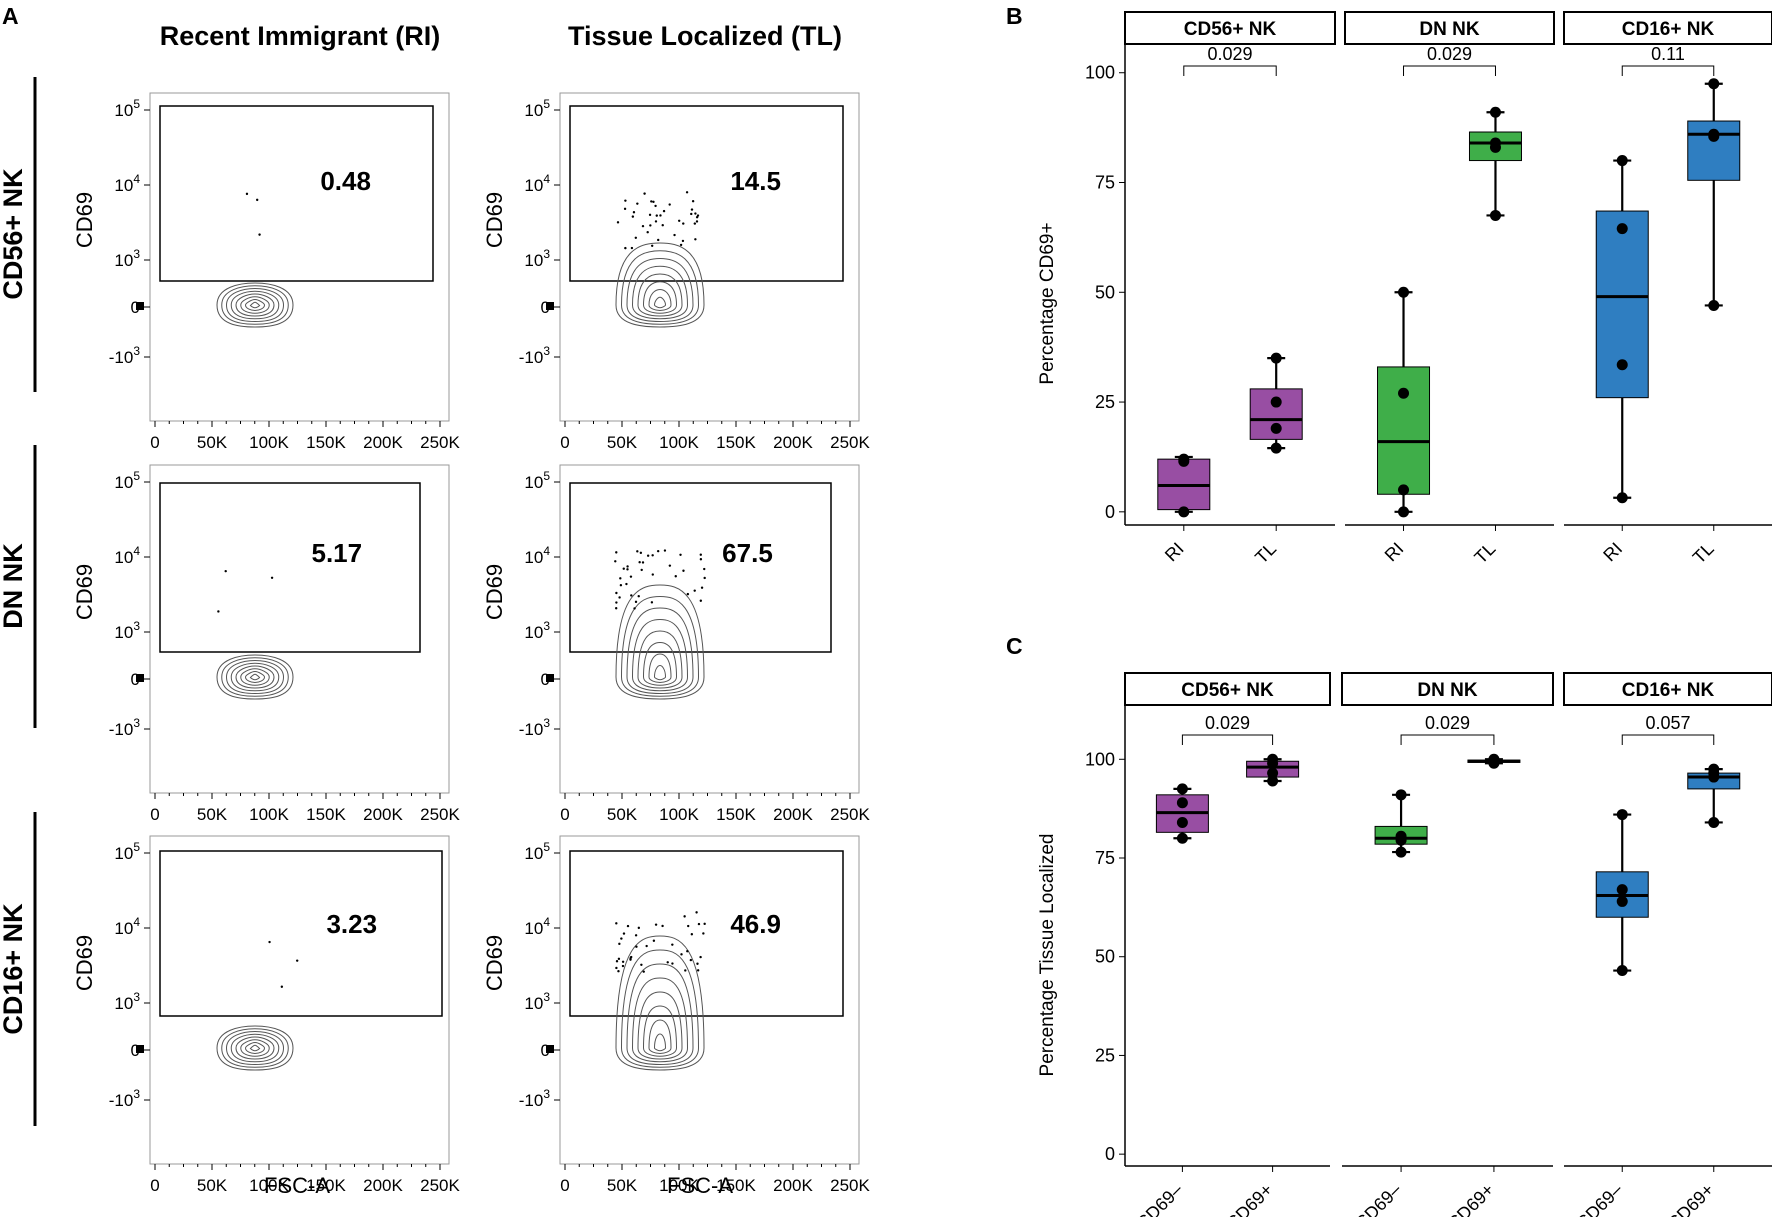  What do you see at coordinates (1100, 73) in the screenshot?
I see `y-tick-label: 100` at bounding box center [1100, 73].